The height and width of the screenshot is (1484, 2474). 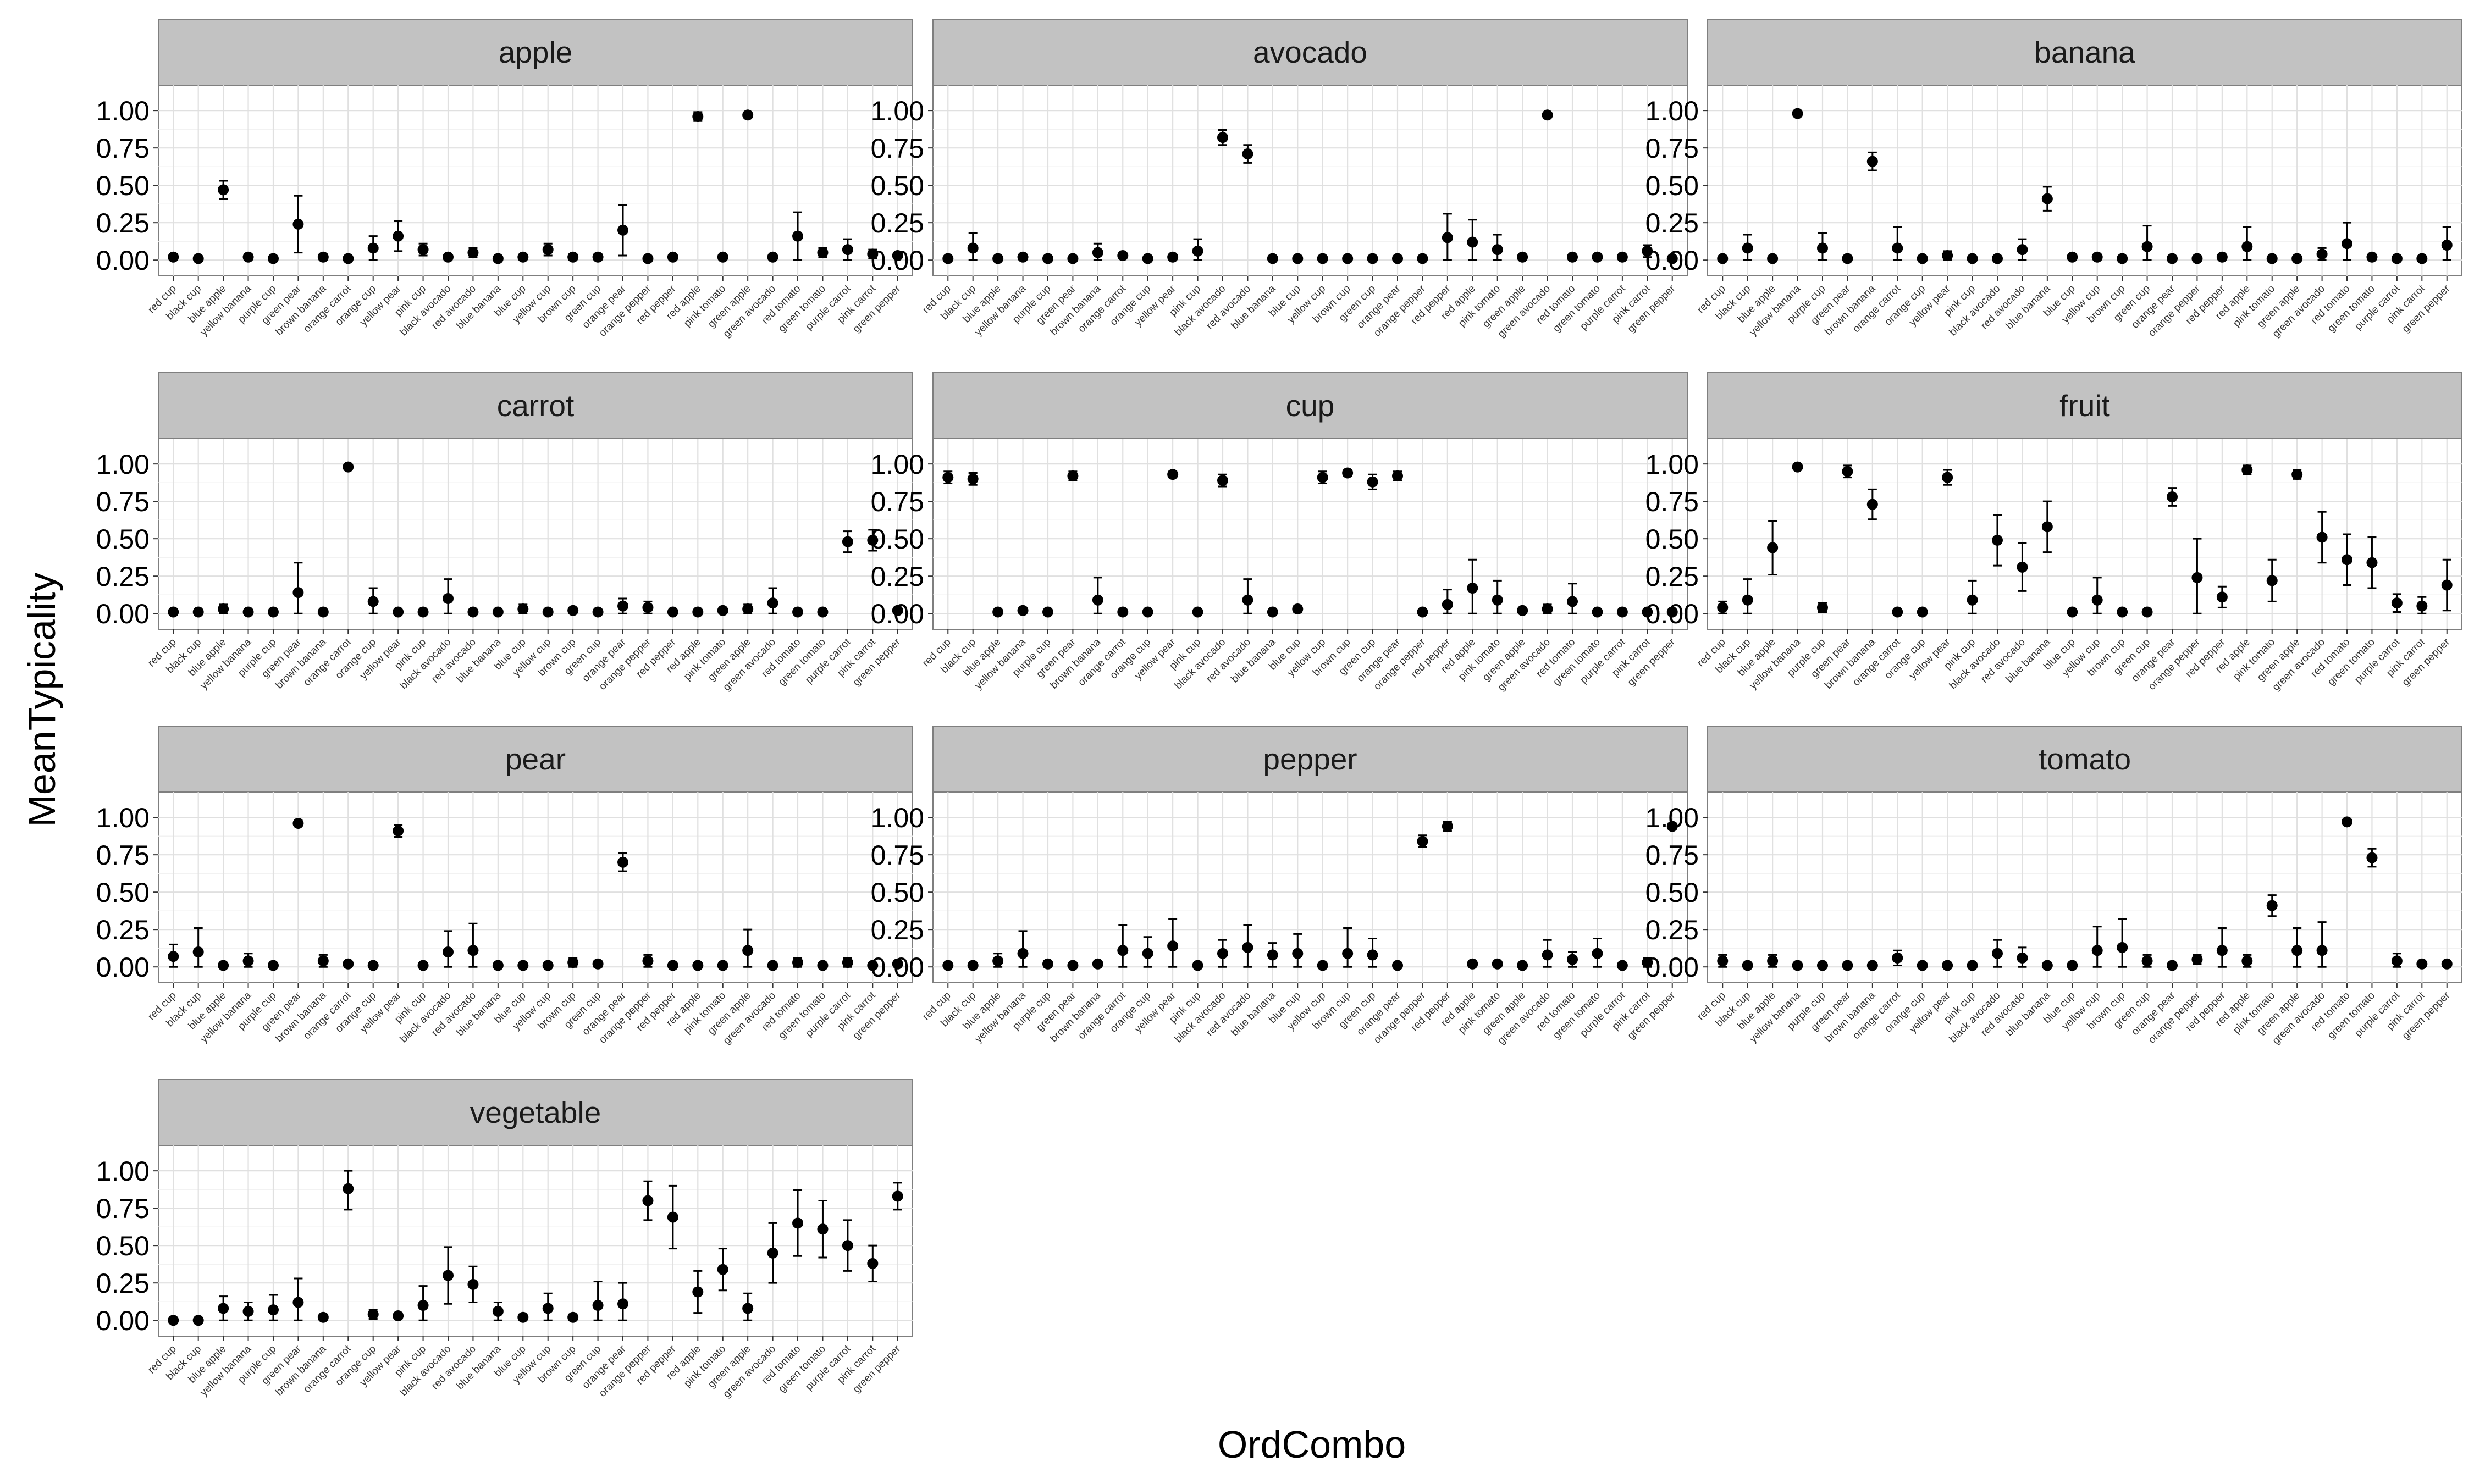 I want to click on gridlines-tomato, so click(x=2085, y=887).